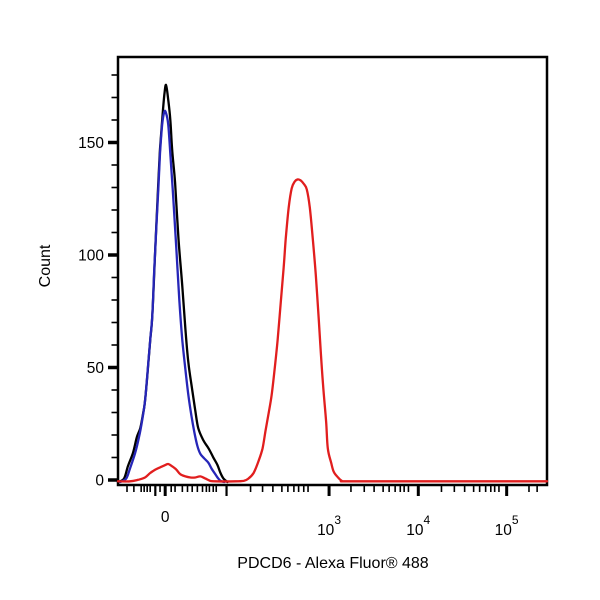 Image resolution: width=600 pixels, height=600 pixels. What do you see at coordinates (333, 563) in the screenshot?
I see `x-axis-title: PDCD6 - Alexa Fluor® 488` at bounding box center [333, 563].